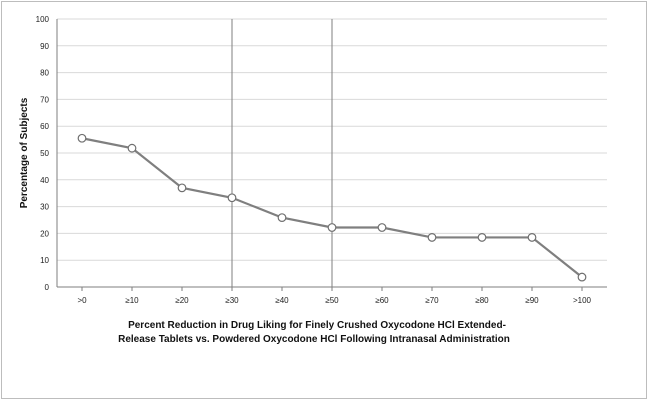 This screenshot has height=402, width=650. Describe the element at coordinates (44, 260) in the screenshot. I see `y-tick-label: 10` at that location.